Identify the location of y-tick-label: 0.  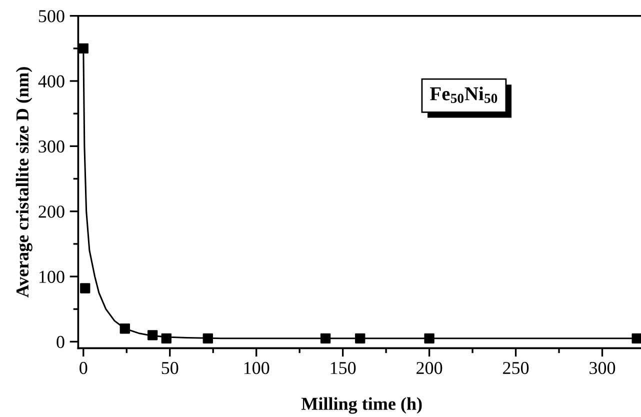
(60, 342).